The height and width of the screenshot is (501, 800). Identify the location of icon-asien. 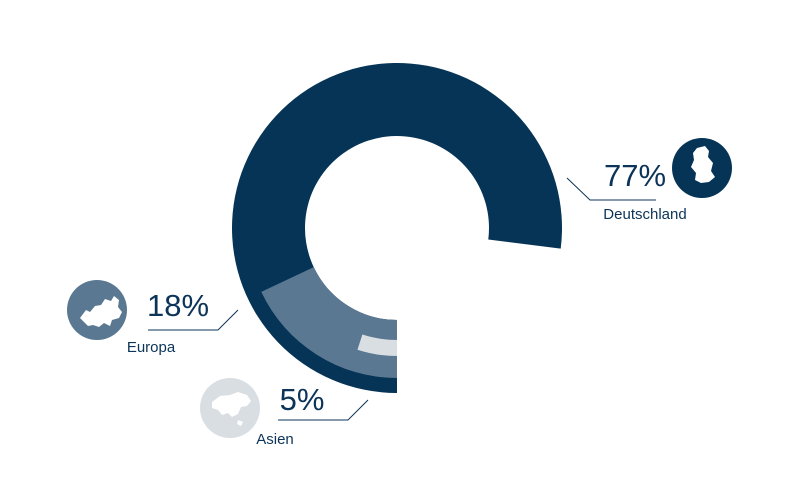
(230, 408).